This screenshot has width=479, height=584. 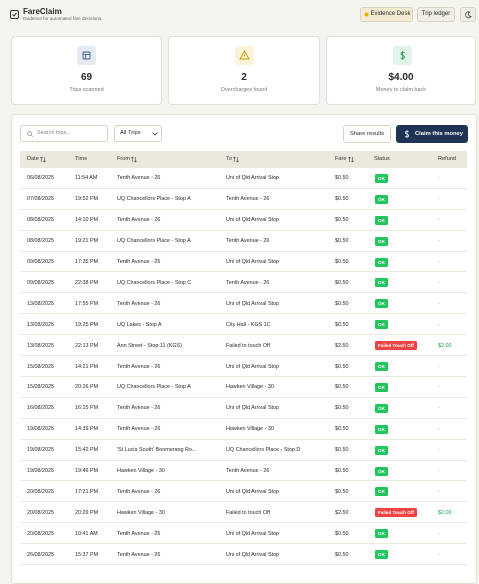 What do you see at coordinates (141, 512) in the screenshot?
I see `from-stop-cell: Hawken Village - 30` at bounding box center [141, 512].